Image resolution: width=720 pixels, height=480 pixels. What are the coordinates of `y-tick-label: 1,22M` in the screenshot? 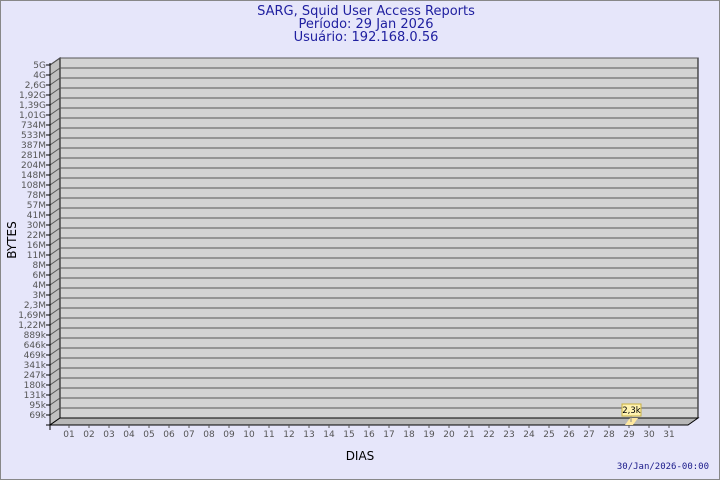 It's located at (32, 326).